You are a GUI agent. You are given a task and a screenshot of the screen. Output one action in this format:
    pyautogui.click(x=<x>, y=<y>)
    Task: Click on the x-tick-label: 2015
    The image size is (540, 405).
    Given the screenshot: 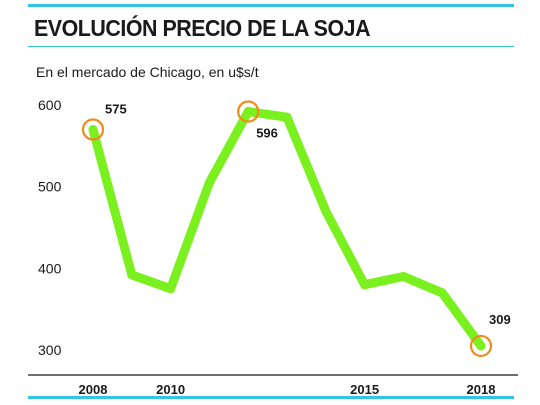 What is the action you would take?
    pyautogui.click(x=364, y=389)
    